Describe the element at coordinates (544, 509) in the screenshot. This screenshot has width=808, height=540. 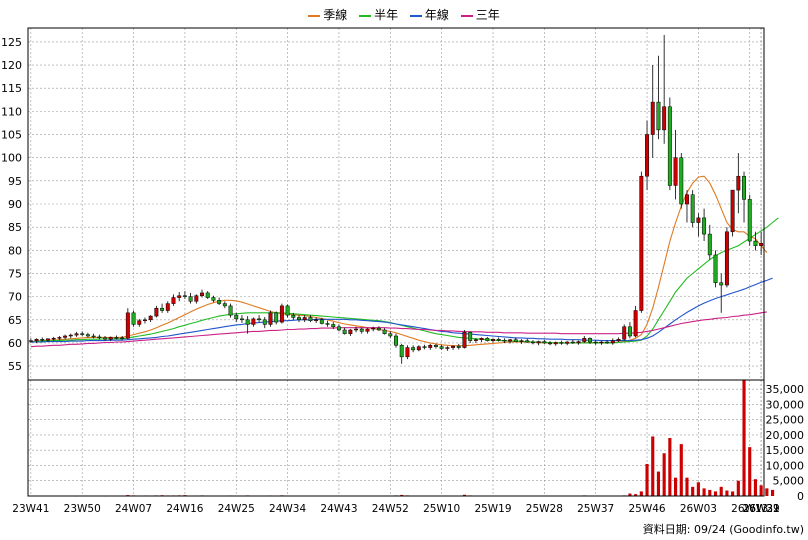
I see `x-tick-label: 25W28` at that location.